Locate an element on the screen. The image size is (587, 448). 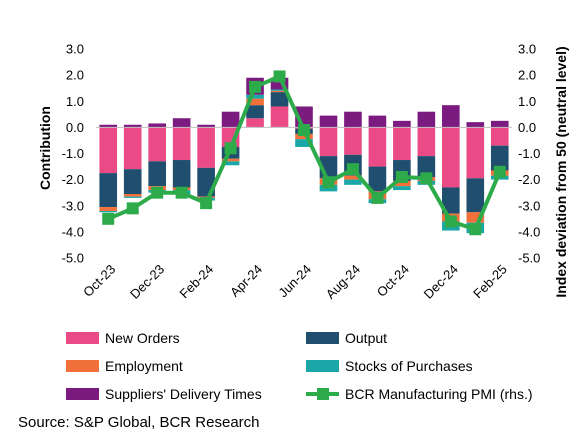
y-tick-left: -2.0 is located at coordinates (73, 179).